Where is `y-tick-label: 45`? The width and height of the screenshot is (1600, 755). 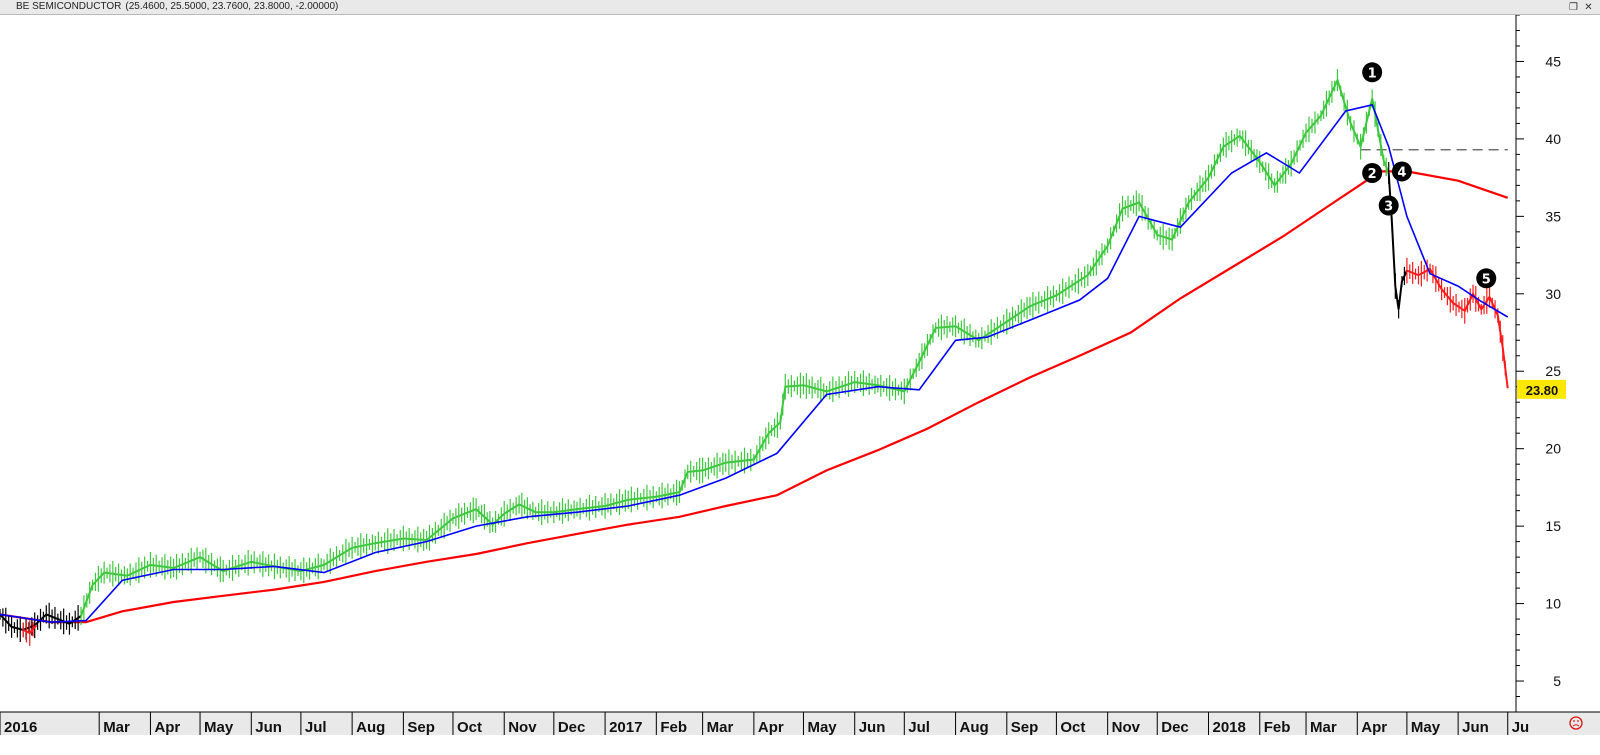 y-tick-label: 45 is located at coordinates (1553, 61).